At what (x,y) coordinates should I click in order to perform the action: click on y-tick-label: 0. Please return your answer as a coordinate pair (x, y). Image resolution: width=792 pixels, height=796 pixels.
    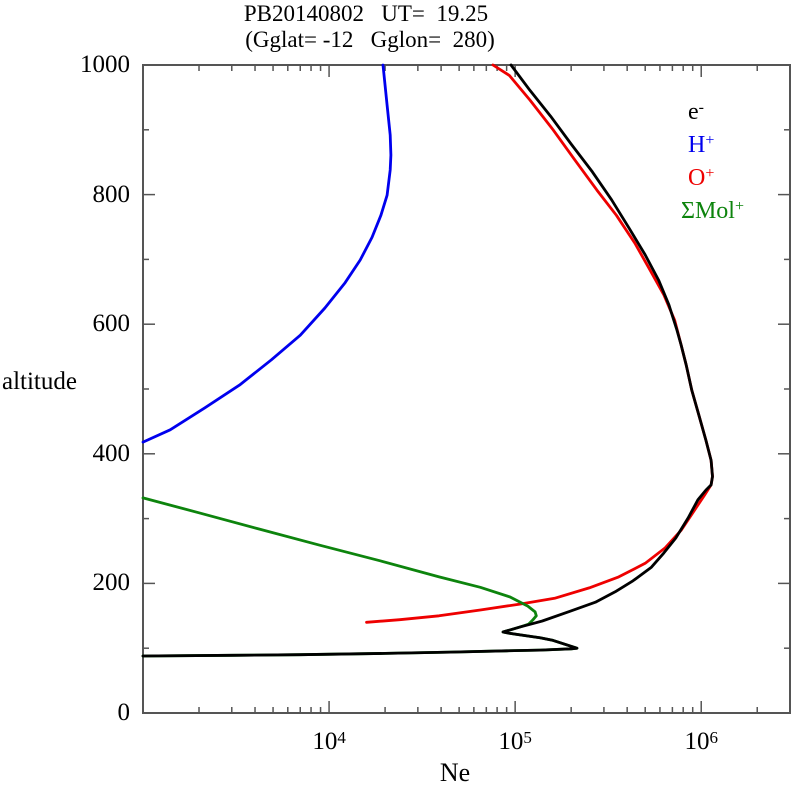
    Looking at the image, I should click on (124, 712).